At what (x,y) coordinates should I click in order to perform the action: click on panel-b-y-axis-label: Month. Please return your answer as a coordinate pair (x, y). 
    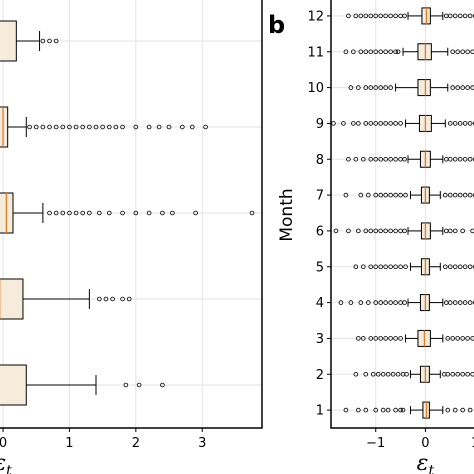
    Looking at the image, I should click on (287, 214).